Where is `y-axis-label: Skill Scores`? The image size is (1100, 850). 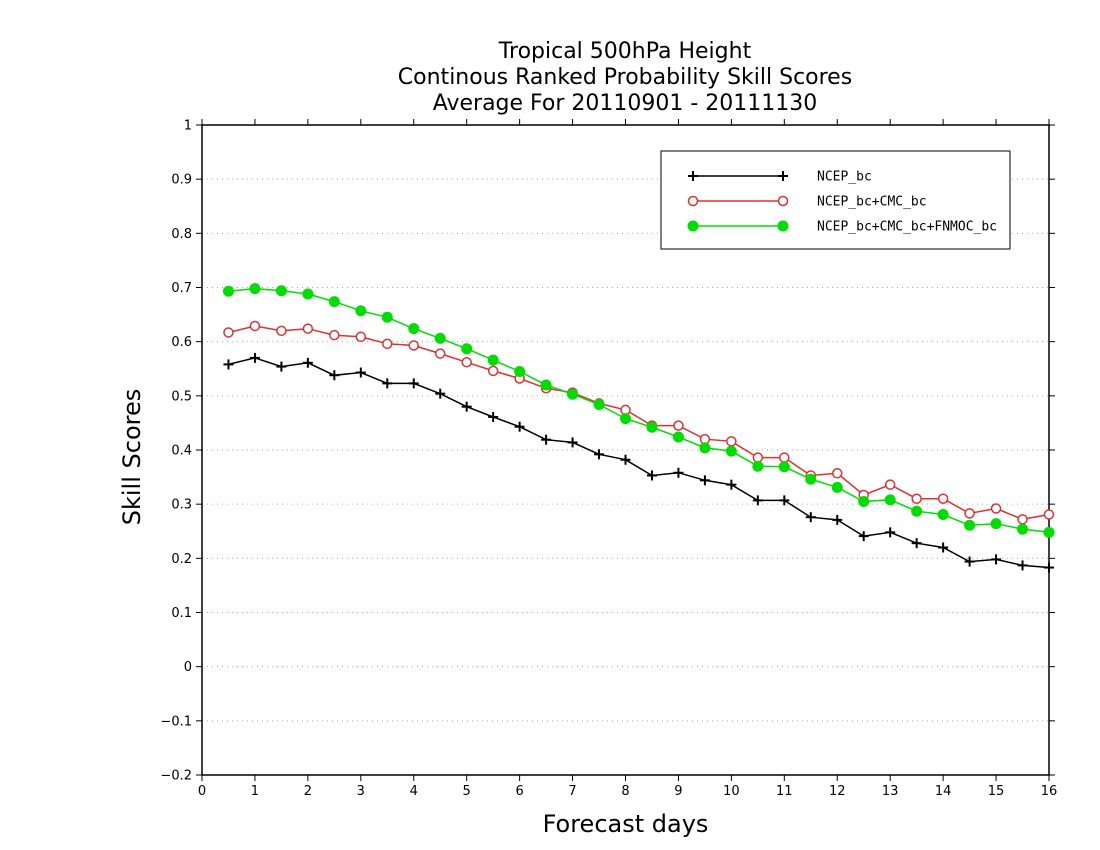
y-axis-label: Skill Scores is located at coordinates (132, 457).